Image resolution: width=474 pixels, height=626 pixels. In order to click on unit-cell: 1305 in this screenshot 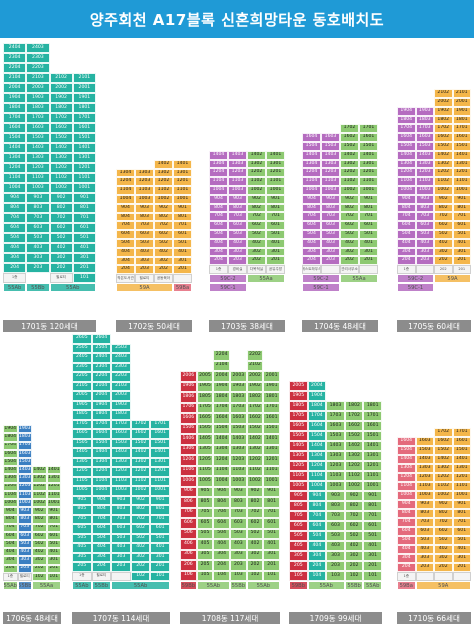, I will do `click(82, 462)`.